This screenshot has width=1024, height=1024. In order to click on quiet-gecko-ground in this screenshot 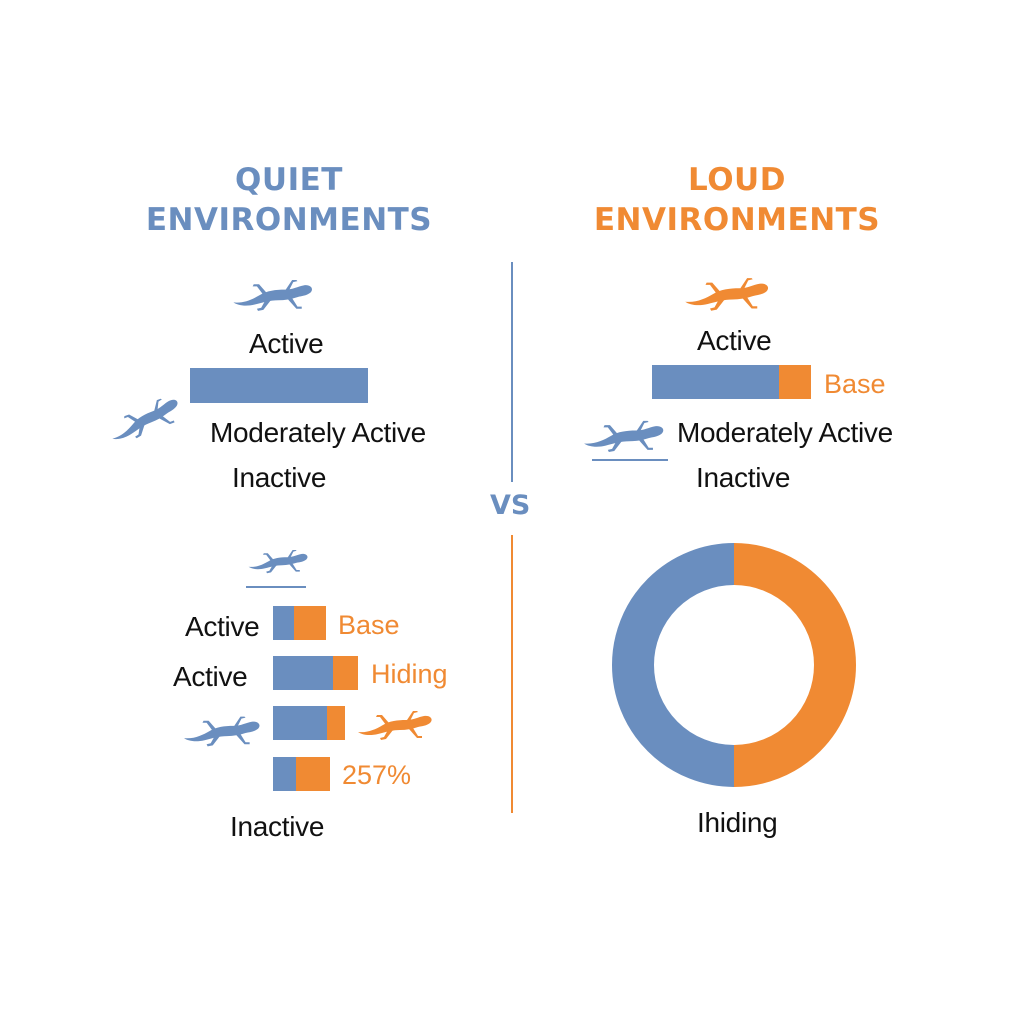, I will do `click(276, 587)`.